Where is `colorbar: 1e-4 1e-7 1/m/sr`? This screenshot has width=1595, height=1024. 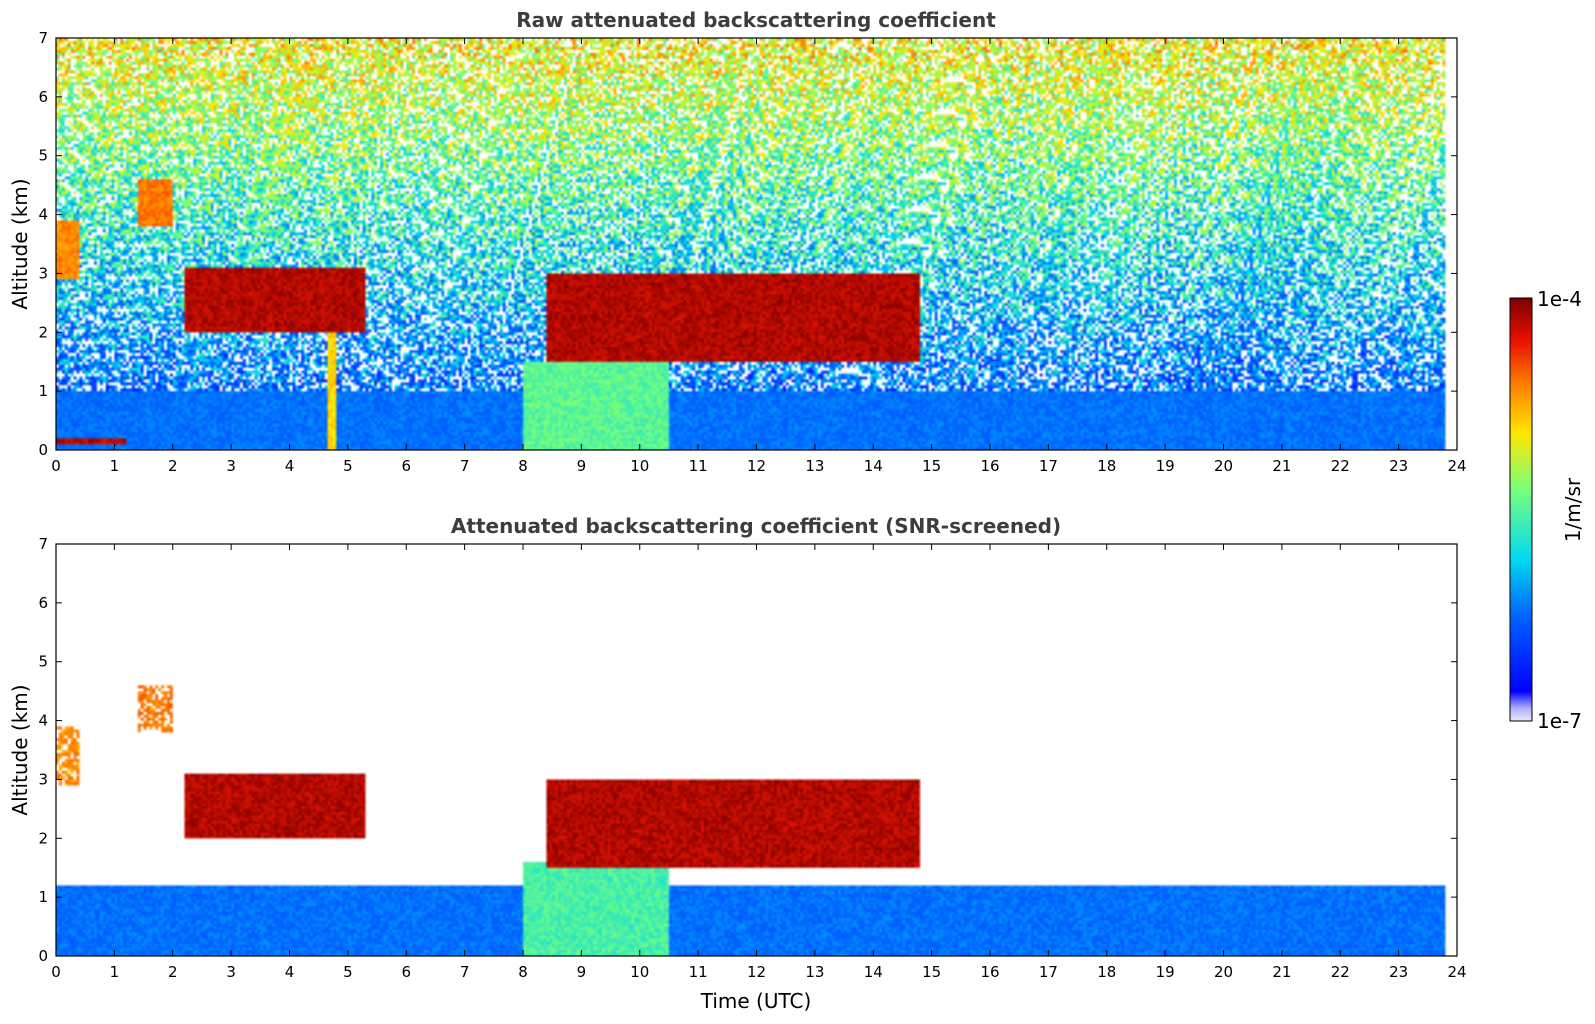
colorbar: 1e-4 1e-7 1/m/sr is located at coordinates (1547, 510).